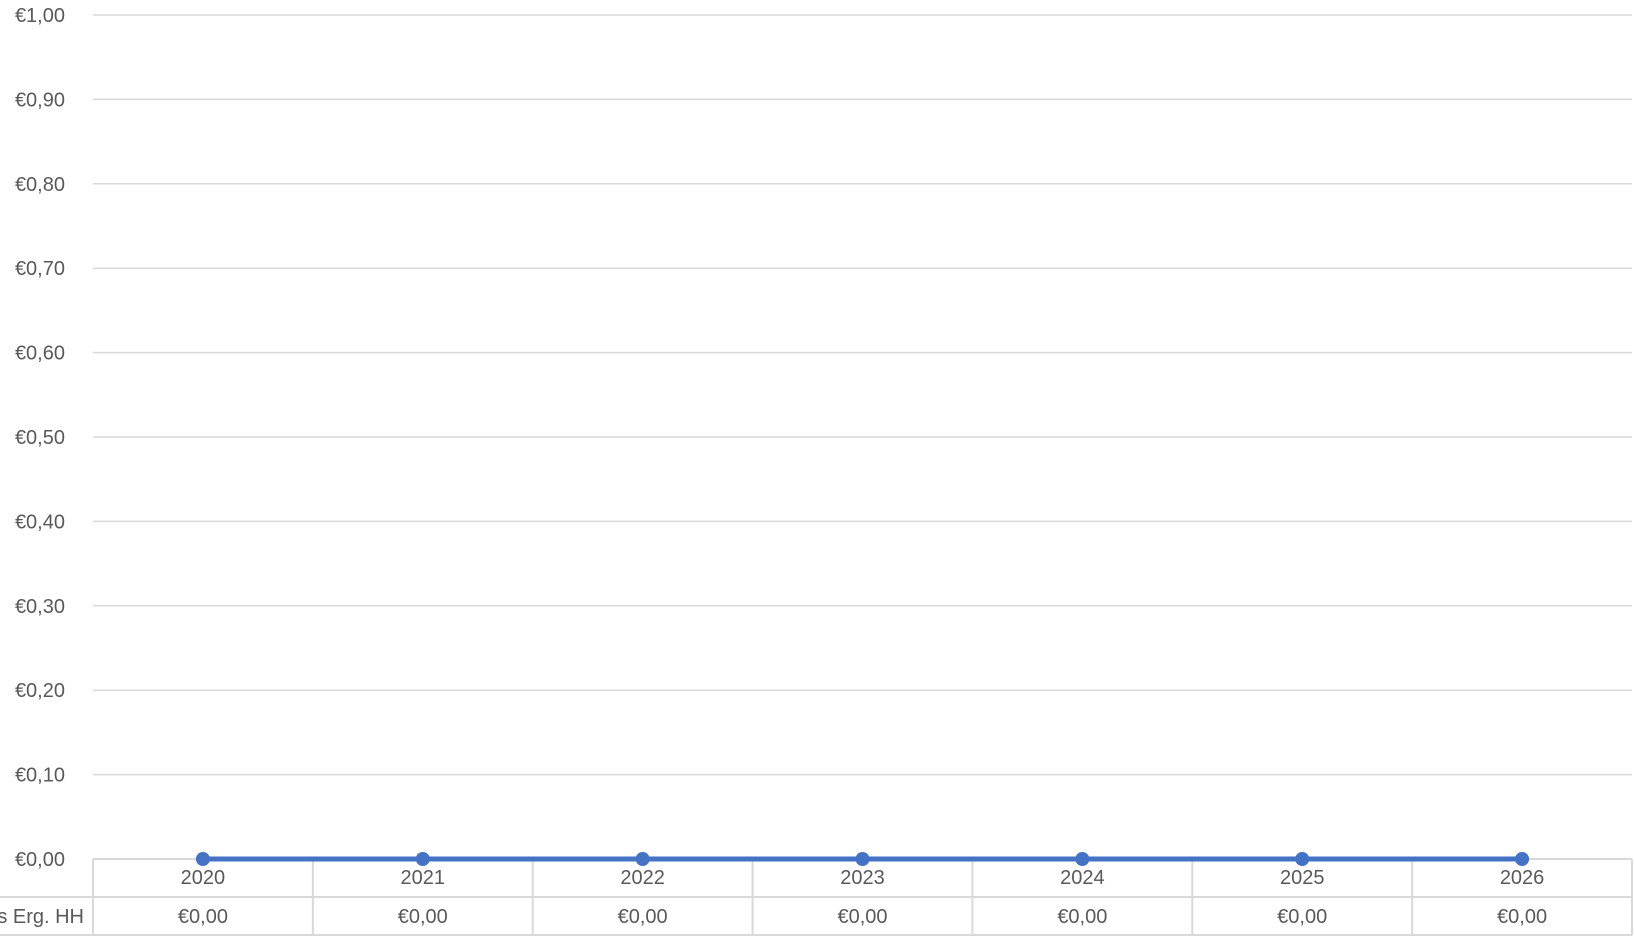 The image size is (1634, 950). I want to click on y-tick-label: €0,10, so click(40, 776).